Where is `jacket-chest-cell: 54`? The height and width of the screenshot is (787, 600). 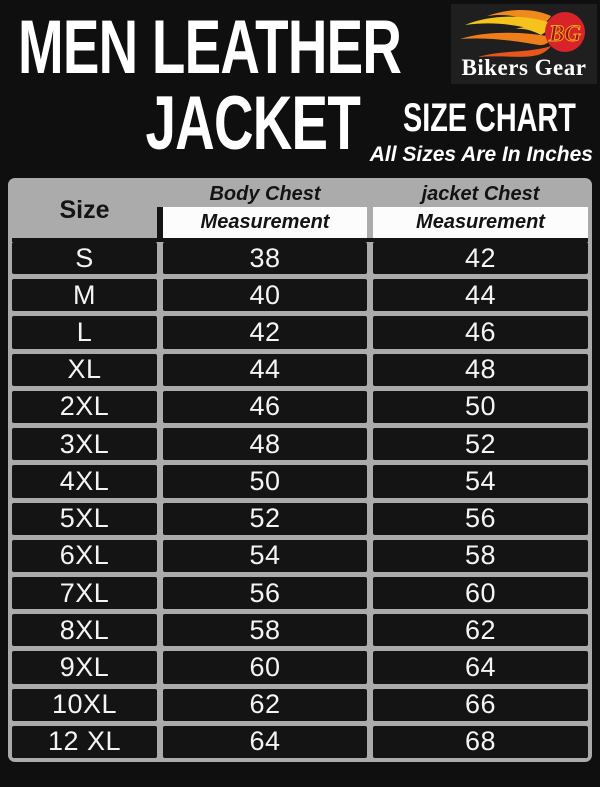 jacket-chest-cell: 54 is located at coordinates (480, 481).